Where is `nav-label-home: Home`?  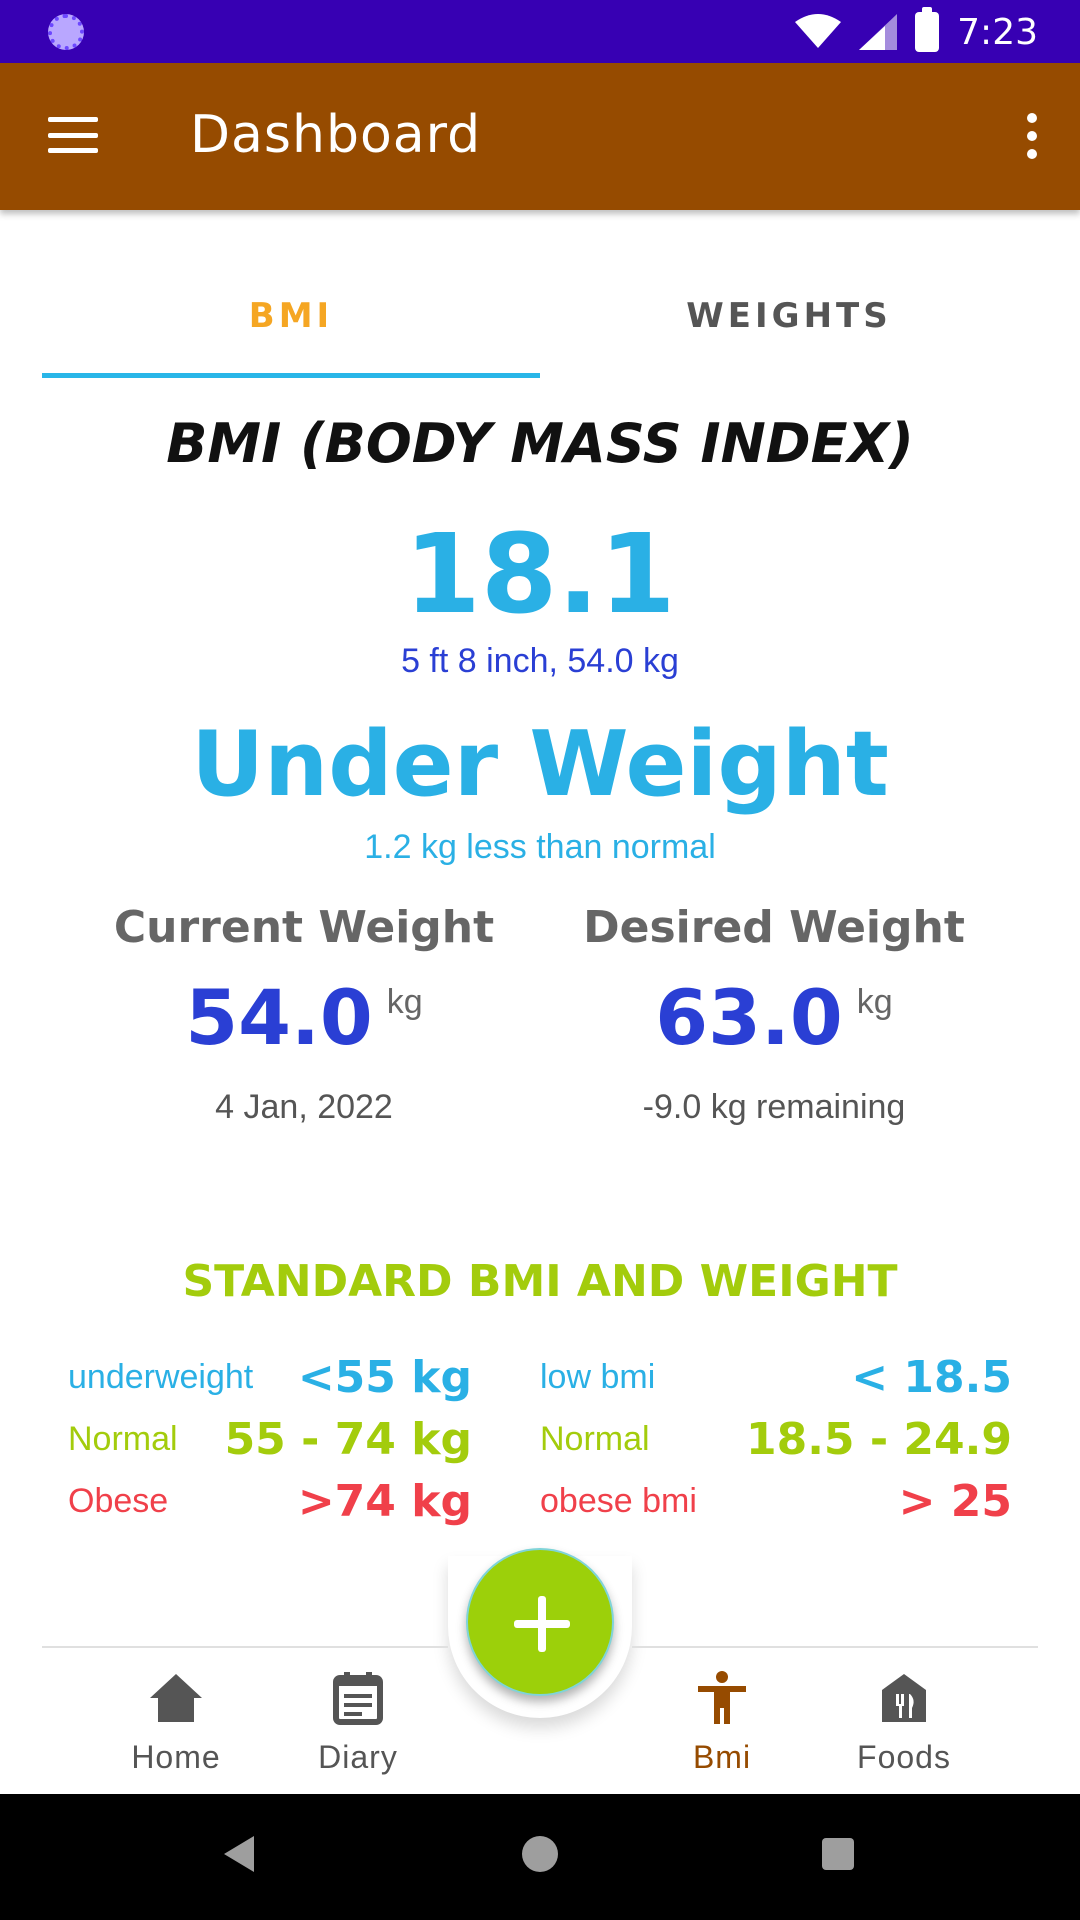 nav-label-home: Home is located at coordinates (176, 1757).